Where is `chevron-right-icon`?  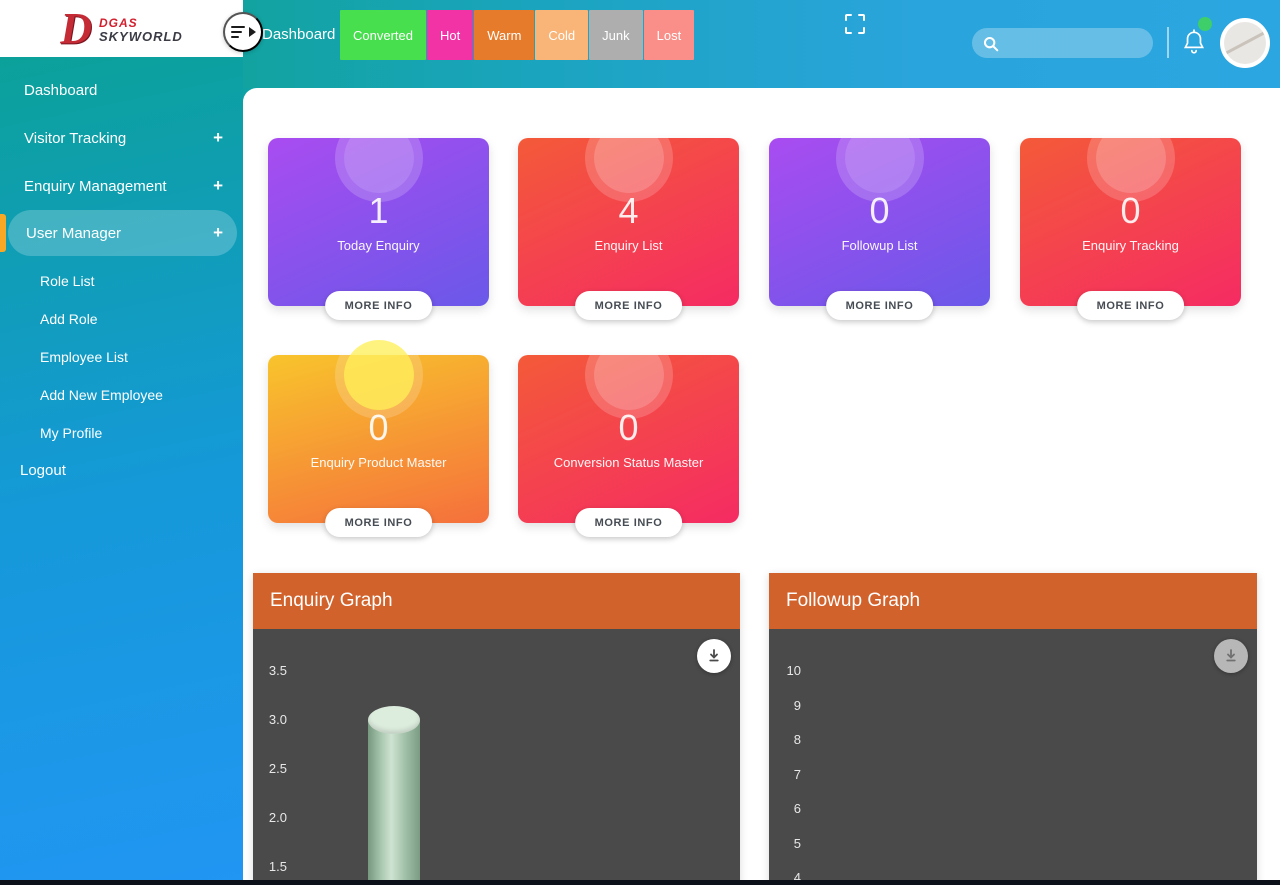
chevron-right-icon is located at coordinates (252, 32).